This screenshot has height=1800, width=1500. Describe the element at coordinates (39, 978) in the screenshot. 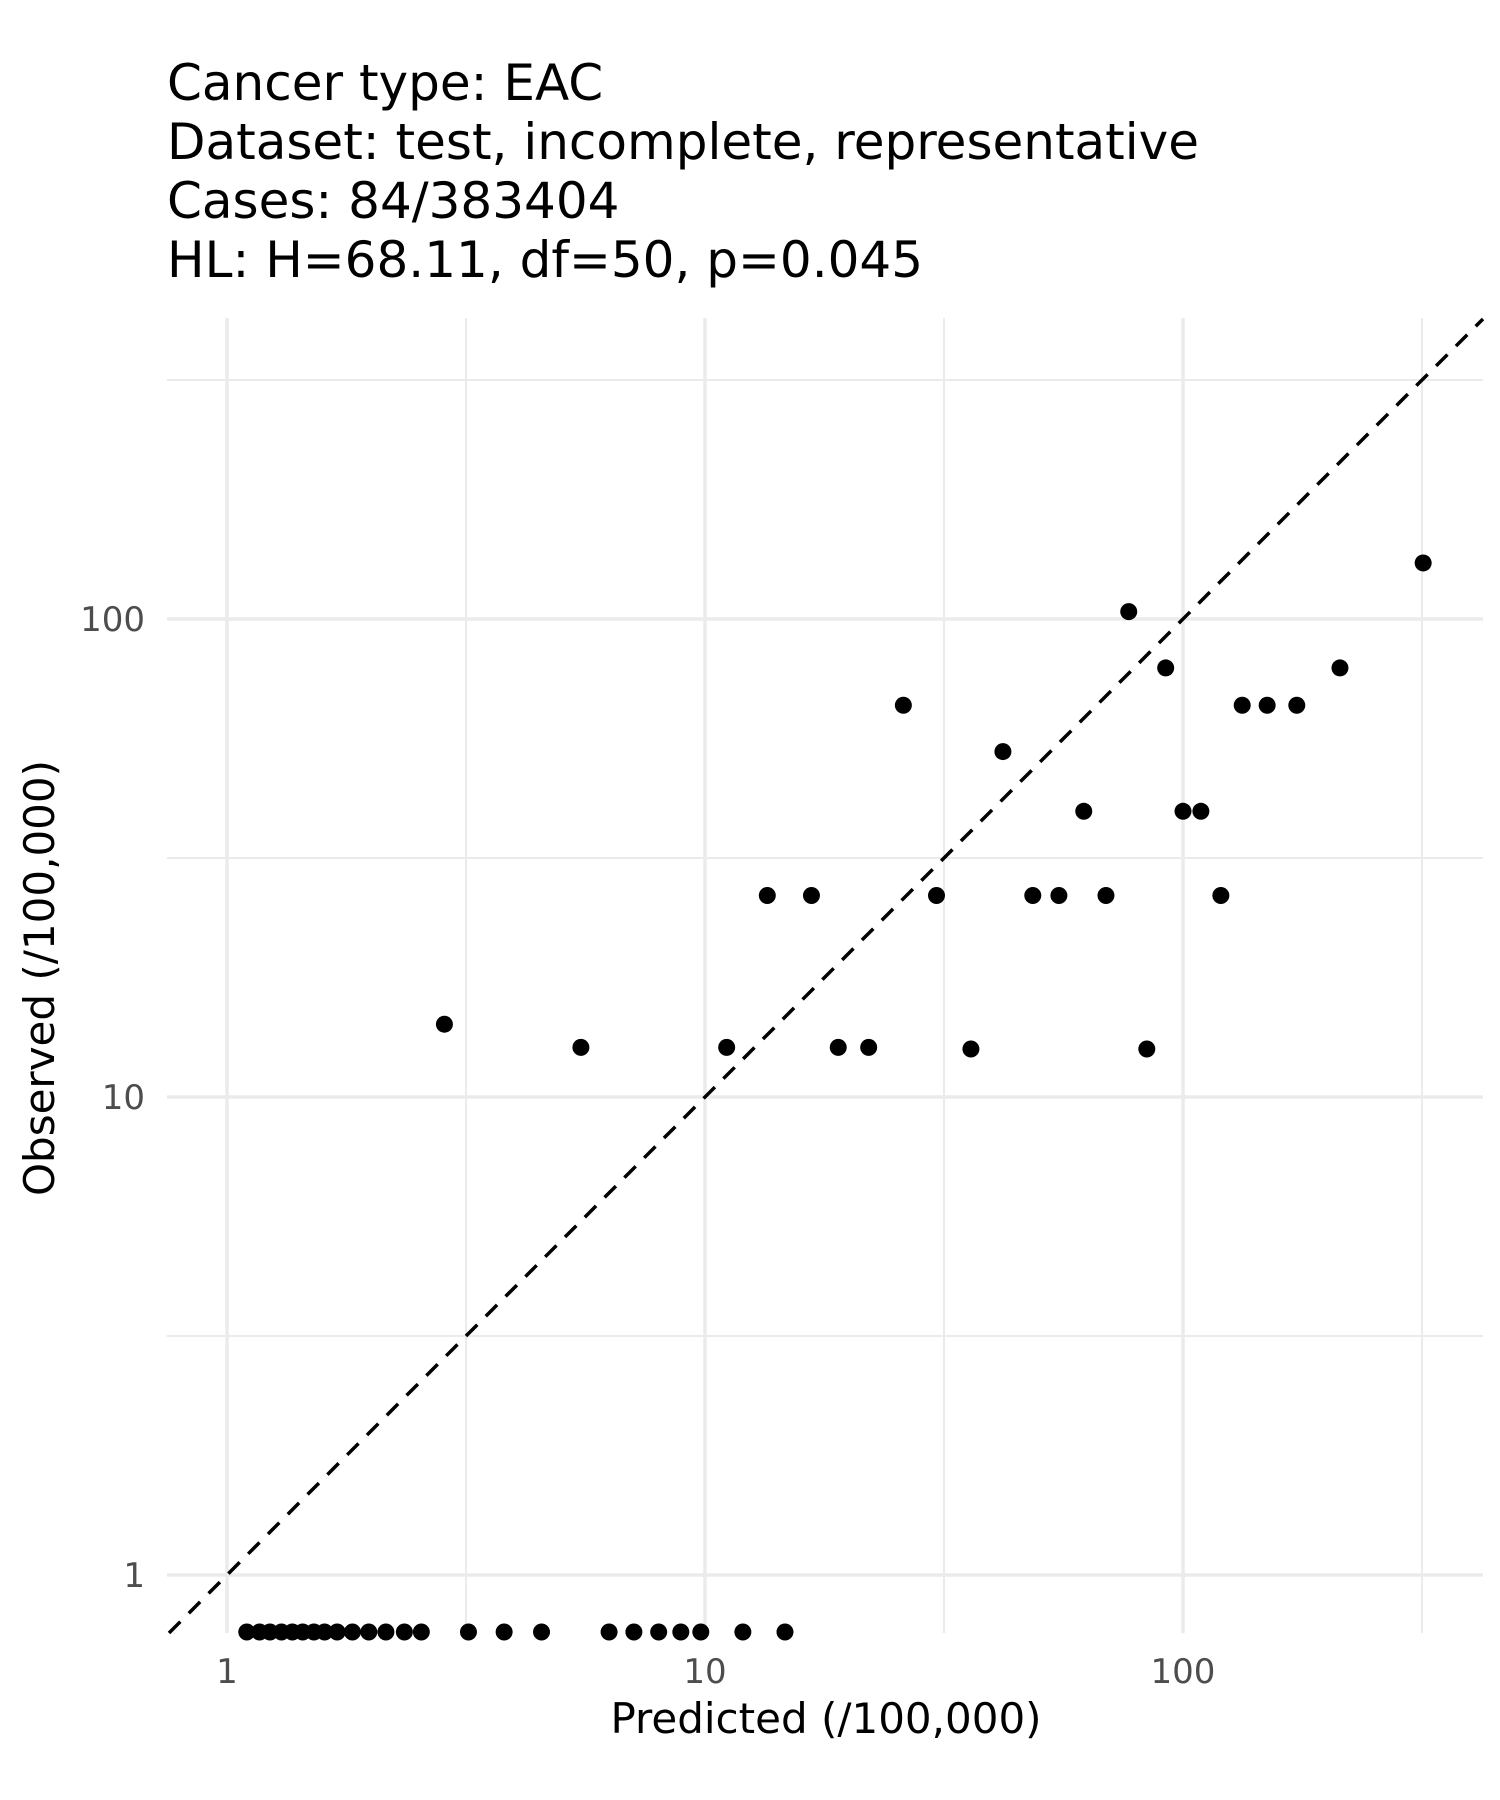

I see `y-axis-title: Observed (/100,000)` at that location.